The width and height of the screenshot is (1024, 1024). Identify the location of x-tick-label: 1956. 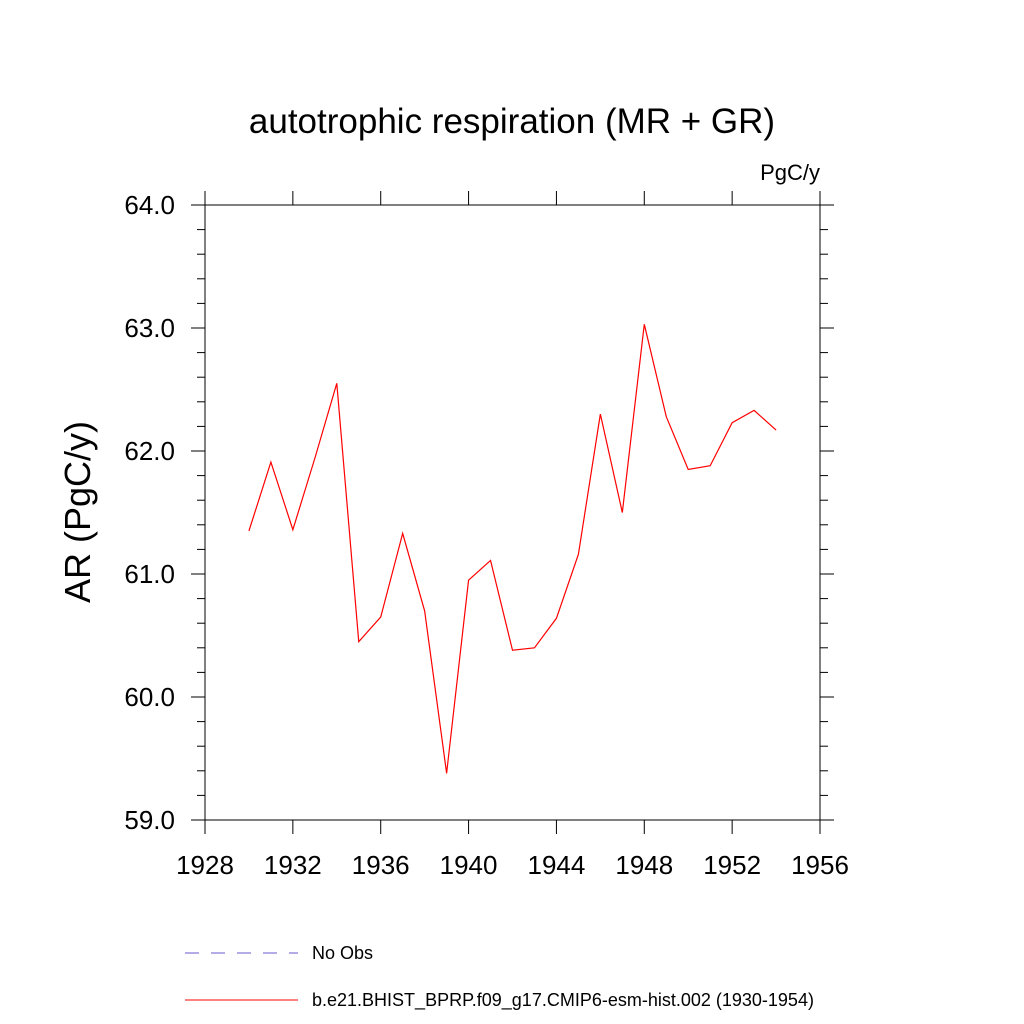
(820, 865).